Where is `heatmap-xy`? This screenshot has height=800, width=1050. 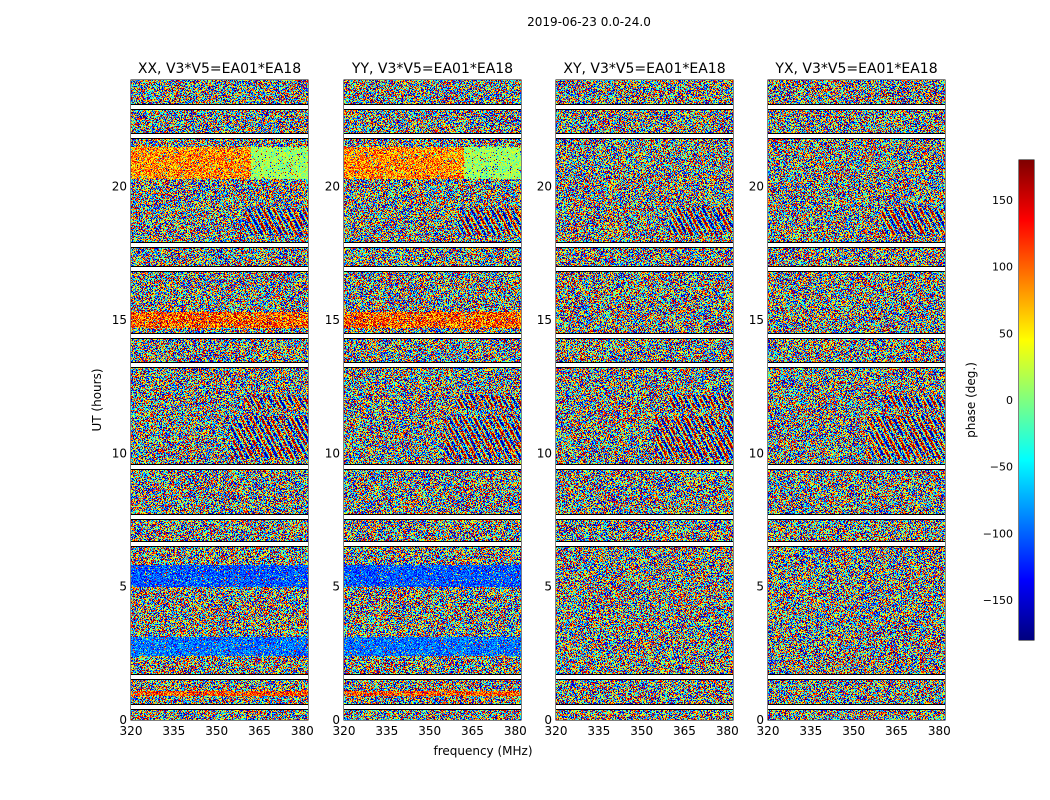
heatmap-xy is located at coordinates (644, 400).